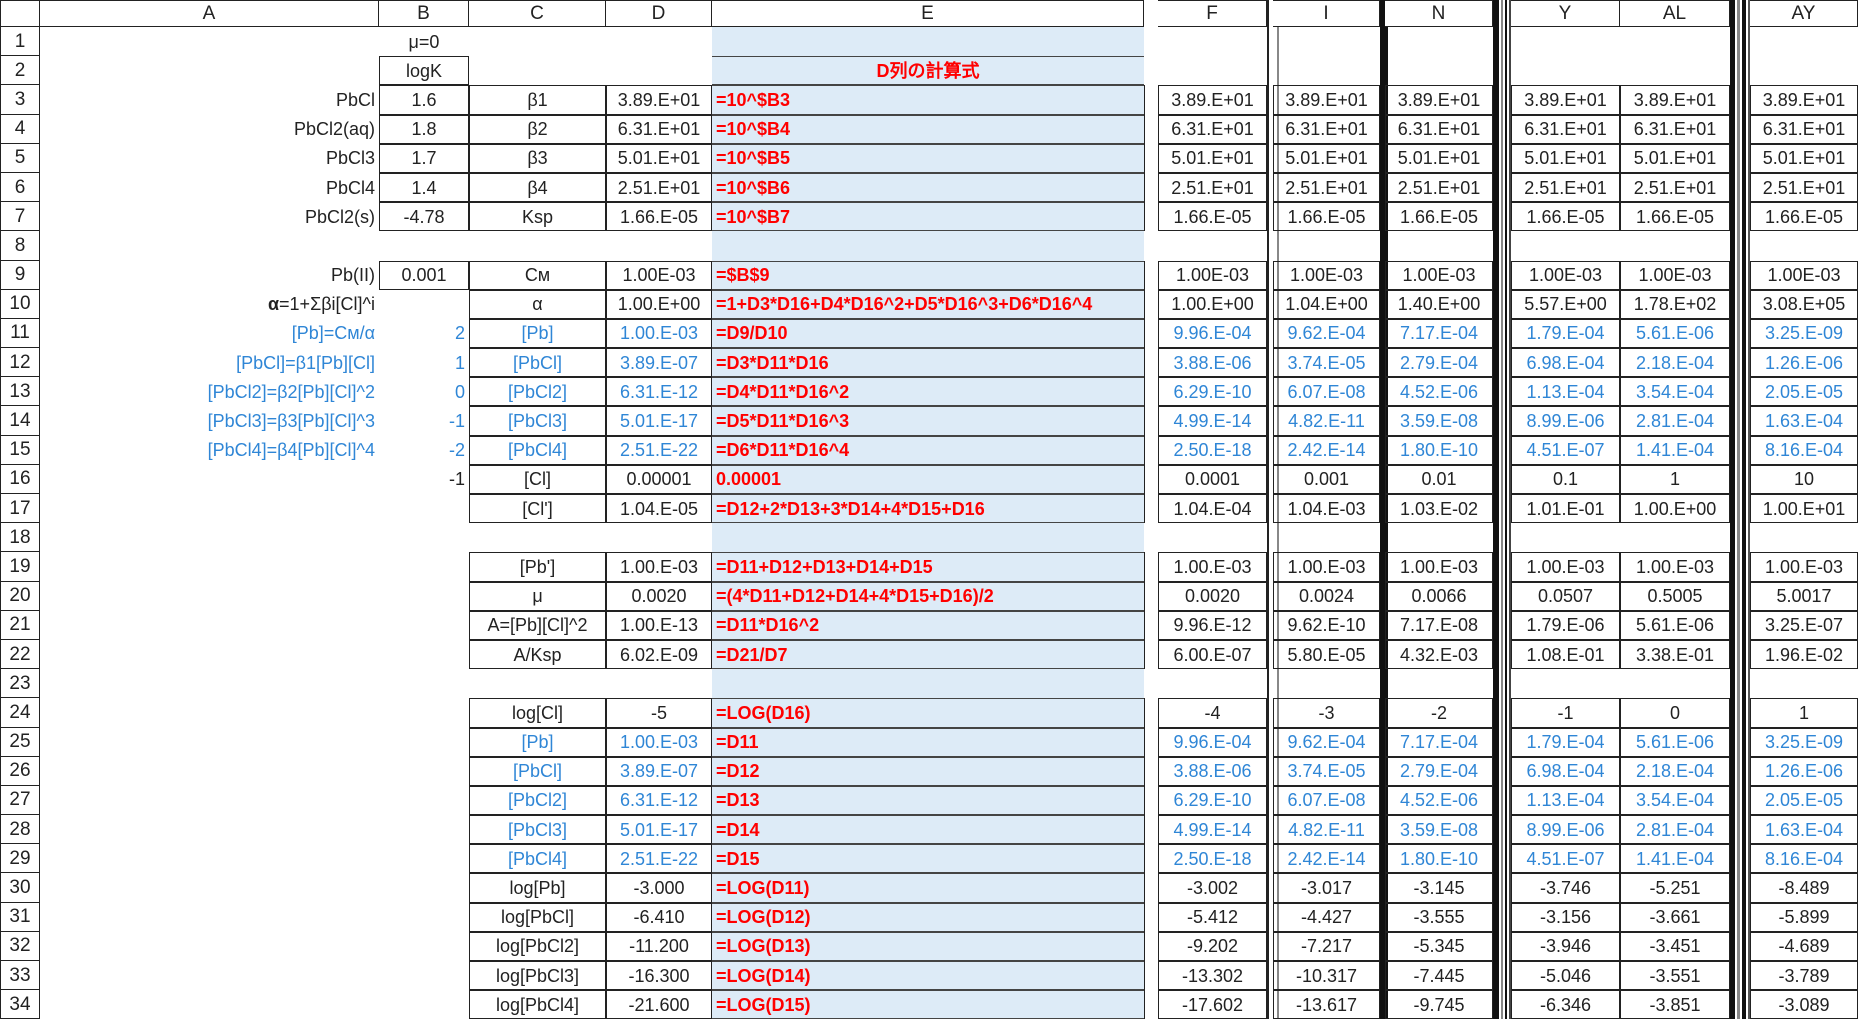 The width and height of the screenshot is (1858, 1024). I want to click on column-header-D: D, so click(659, 13).